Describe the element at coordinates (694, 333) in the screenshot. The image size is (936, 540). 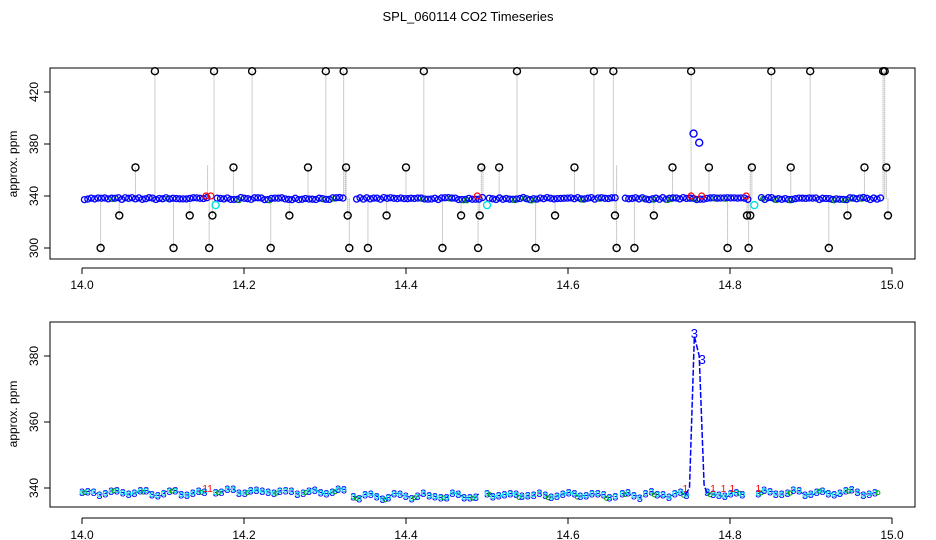
I see `spike-label: 3` at that location.